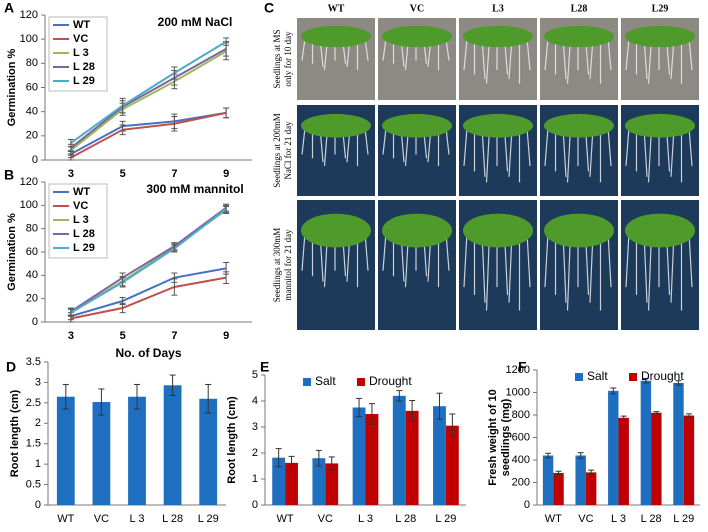  I want to click on column-header: WT, so click(336, 8).